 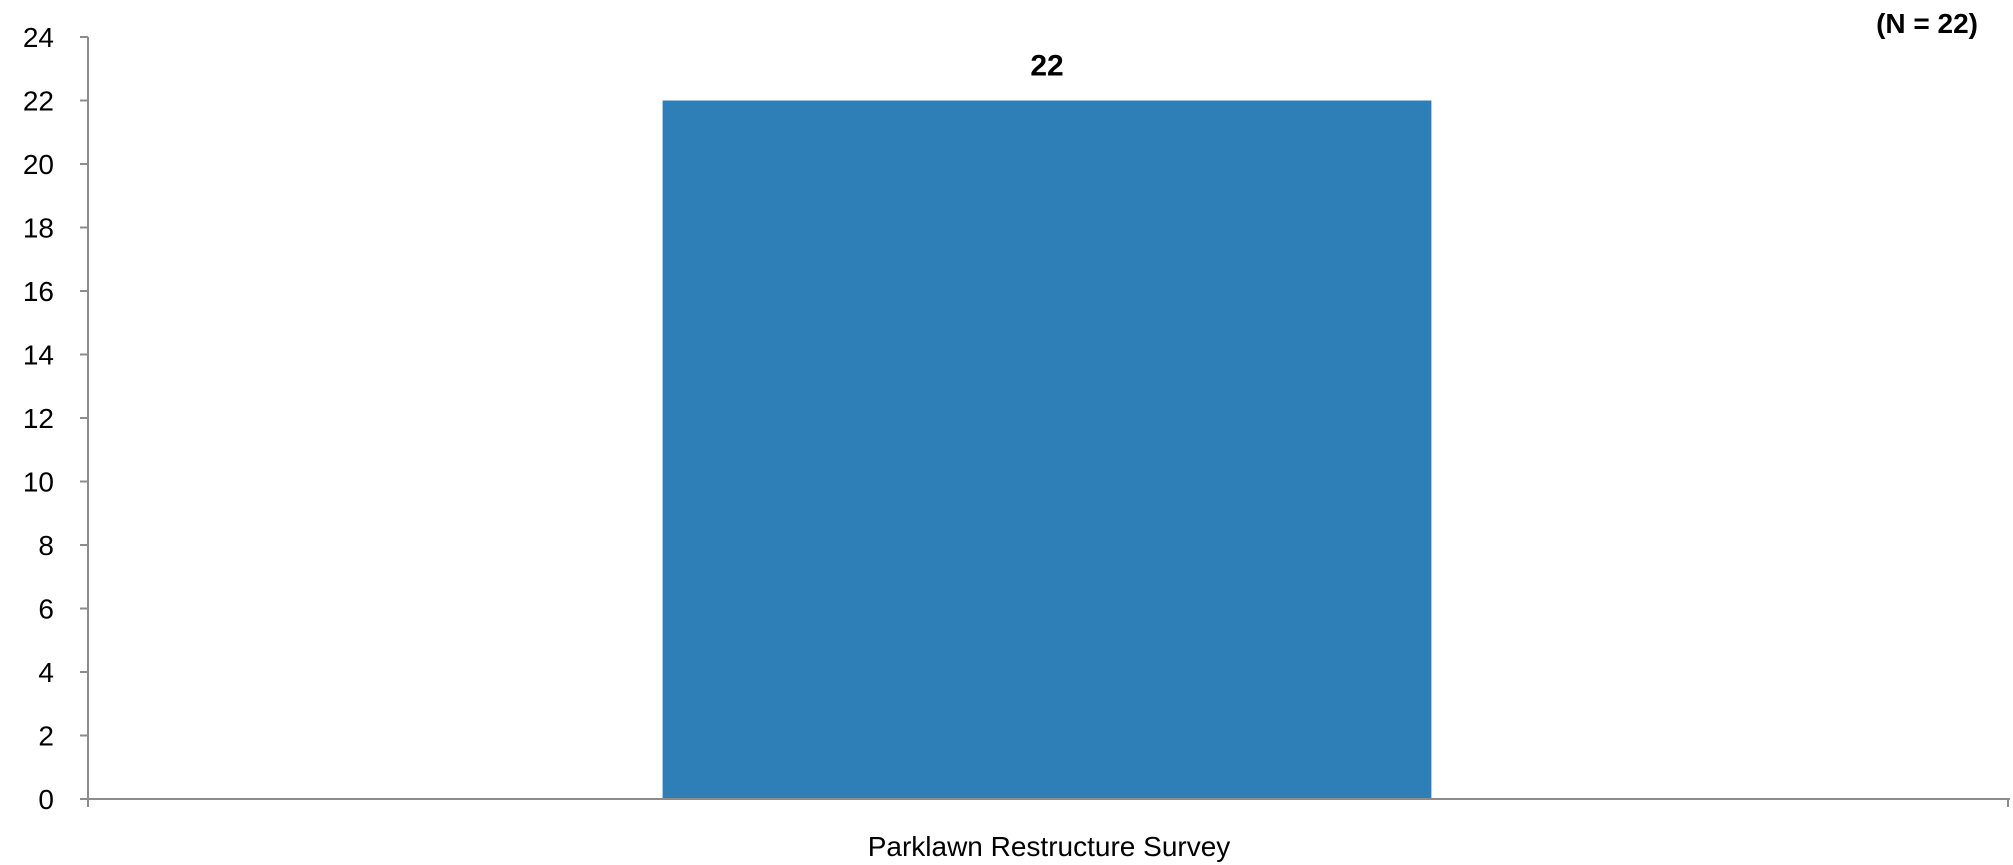 What do you see at coordinates (38, 164) in the screenshot?
I see `y-tick-label: 20` at bounding box center [38, 164].